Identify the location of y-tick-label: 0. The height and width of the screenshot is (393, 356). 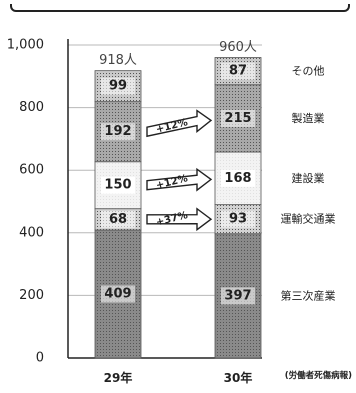
(40, 358).